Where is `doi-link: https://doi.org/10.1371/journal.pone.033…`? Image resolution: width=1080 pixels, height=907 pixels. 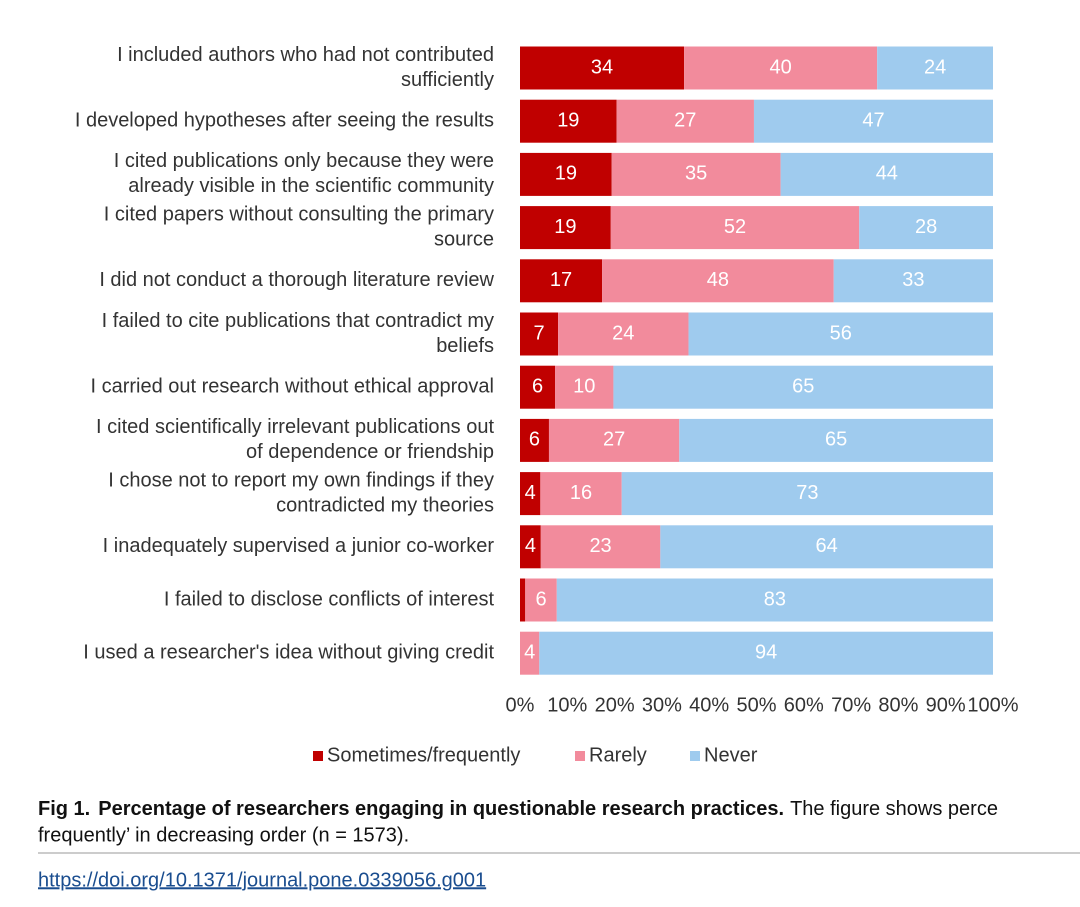
doi-link: https://doi.org/10.1371/journal.pone.033… is located at coordinates (262, 880).